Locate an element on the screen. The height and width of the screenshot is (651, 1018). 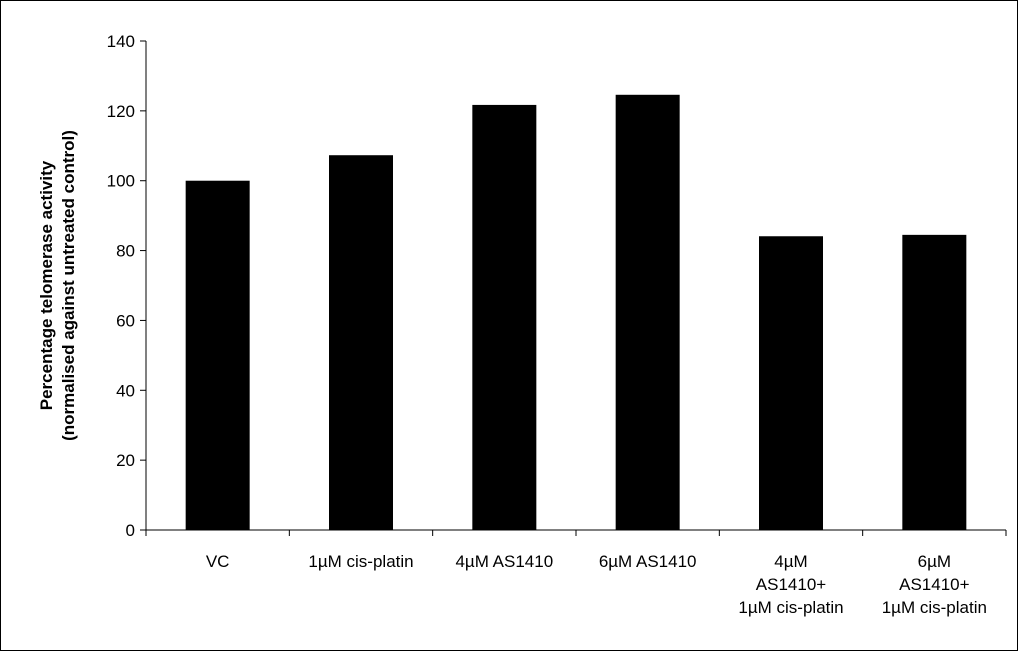
y-tick-label: 20 is located at coordinates (125, 460).